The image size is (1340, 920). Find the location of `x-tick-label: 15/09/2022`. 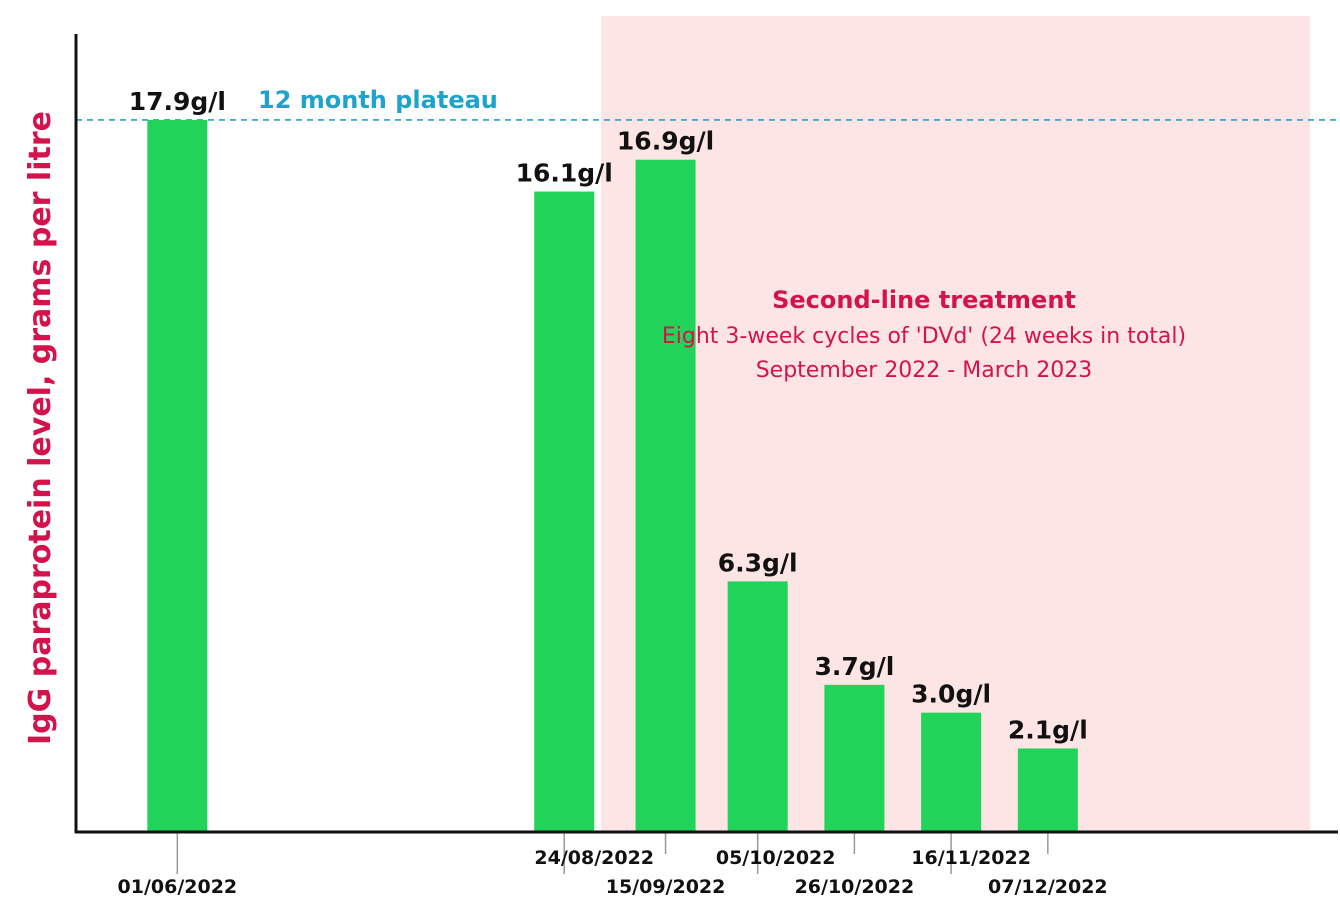

x-tick-label: 15/09/2022 is located at coordinates (666, 887).